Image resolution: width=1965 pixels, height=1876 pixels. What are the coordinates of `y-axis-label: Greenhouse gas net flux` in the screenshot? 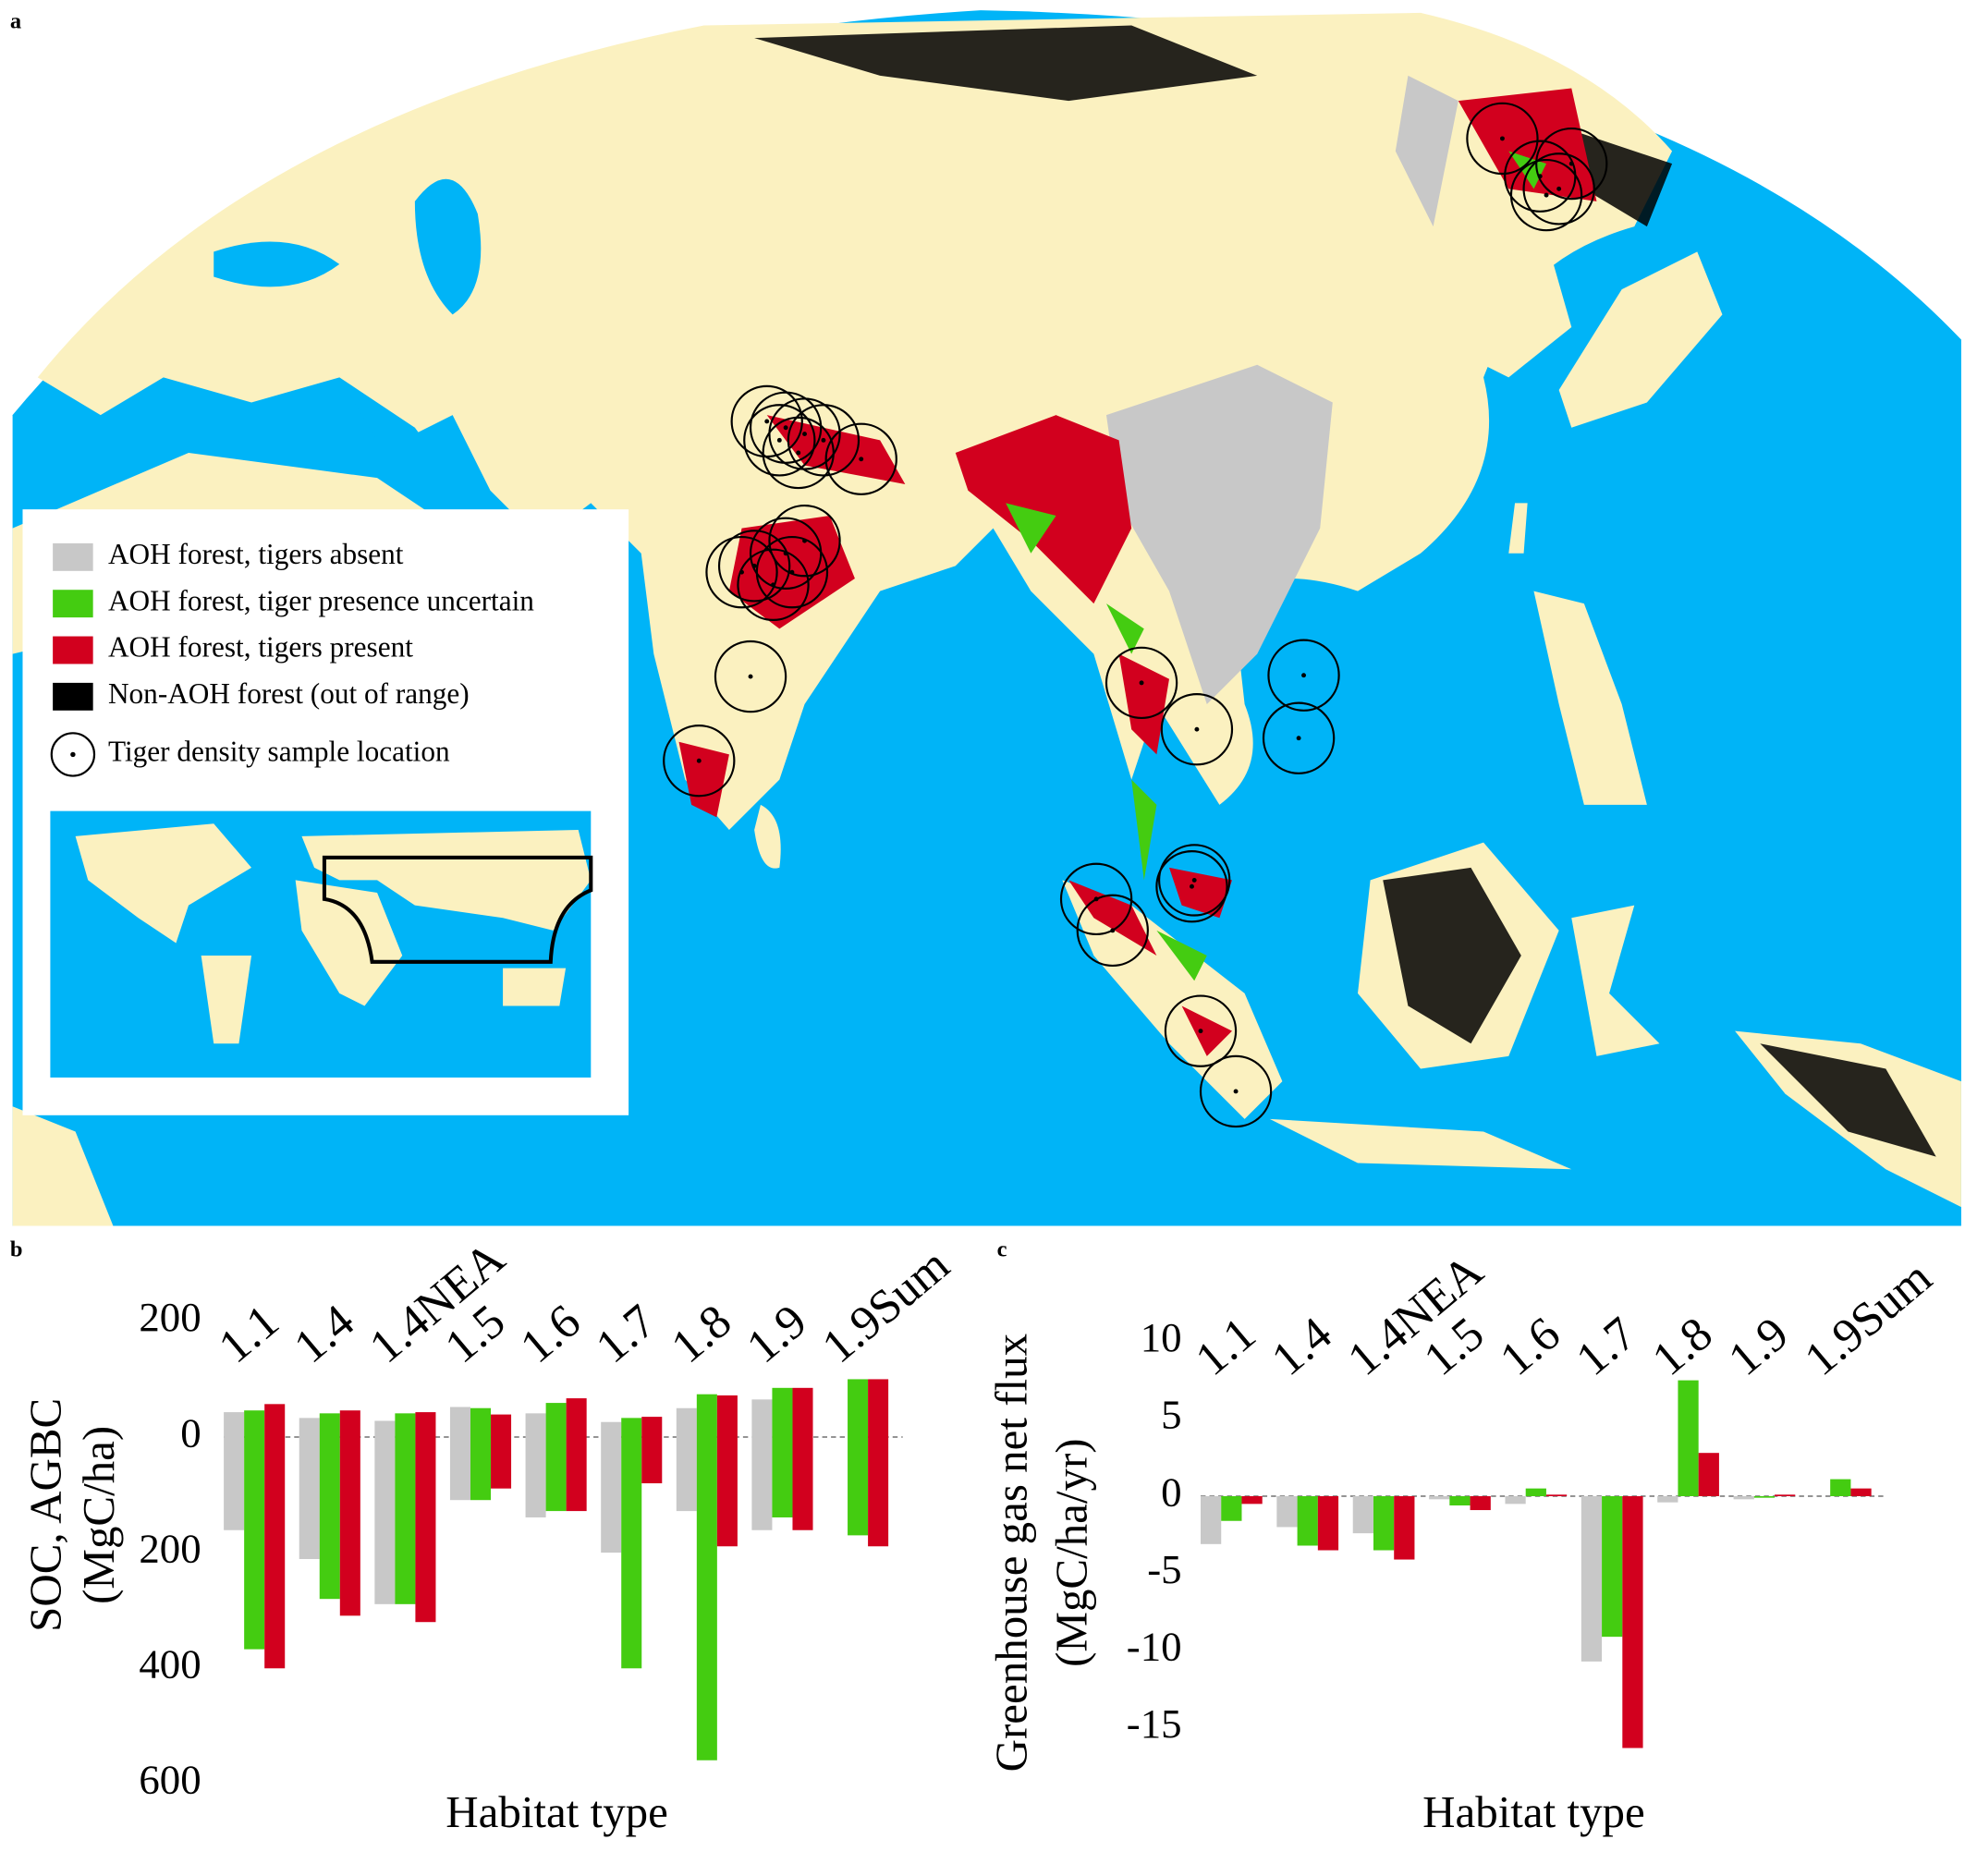 It's located at (1010, 1553).